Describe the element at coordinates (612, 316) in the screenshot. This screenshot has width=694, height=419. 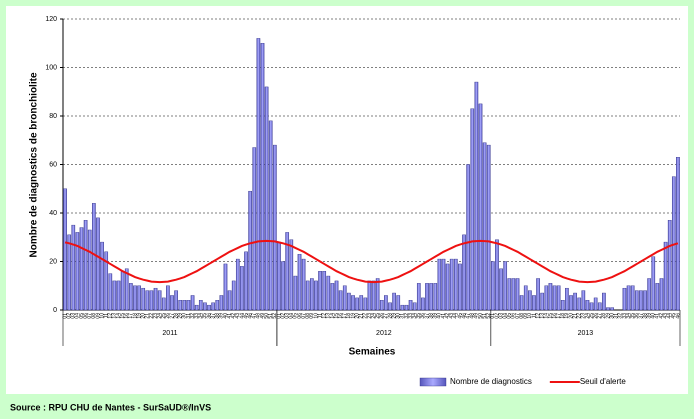
I see `x-tick-label: 30` at that location.